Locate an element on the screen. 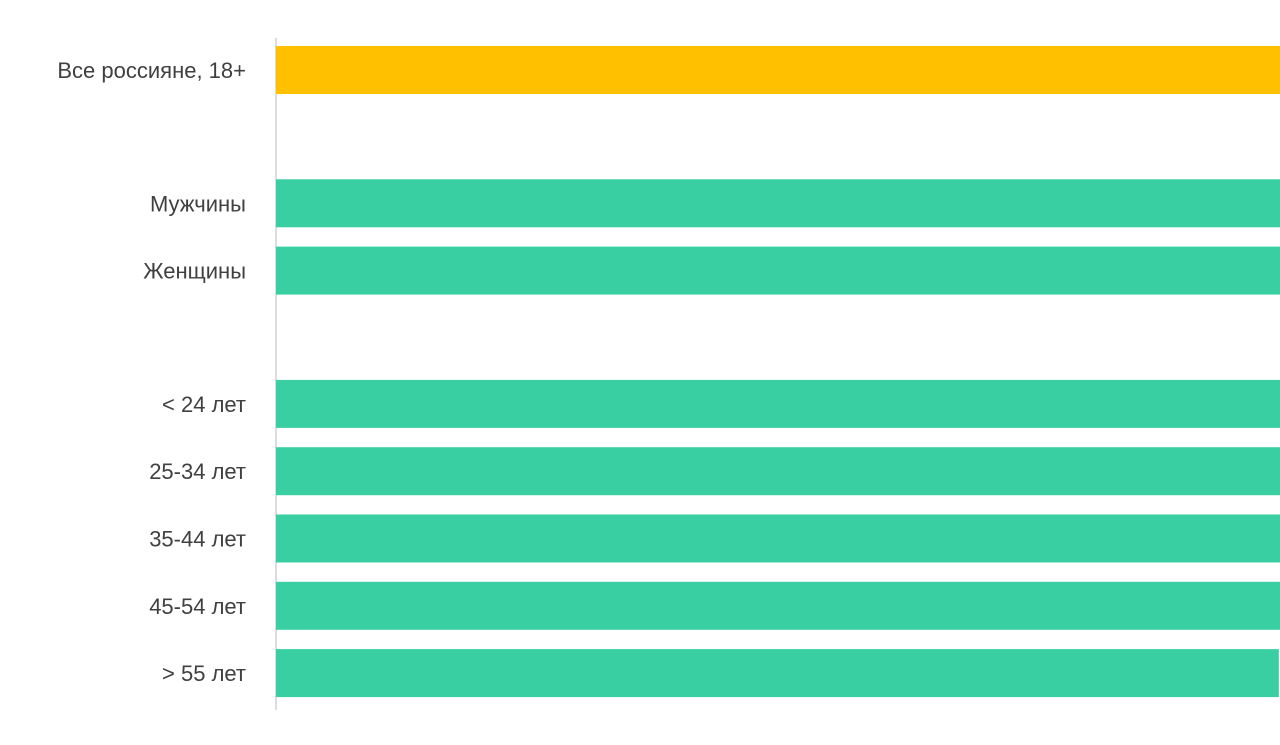 This screenshot has height=745, width=1280. category-label-0: Все россияне, 18+ is located at coordinates (151, 70).